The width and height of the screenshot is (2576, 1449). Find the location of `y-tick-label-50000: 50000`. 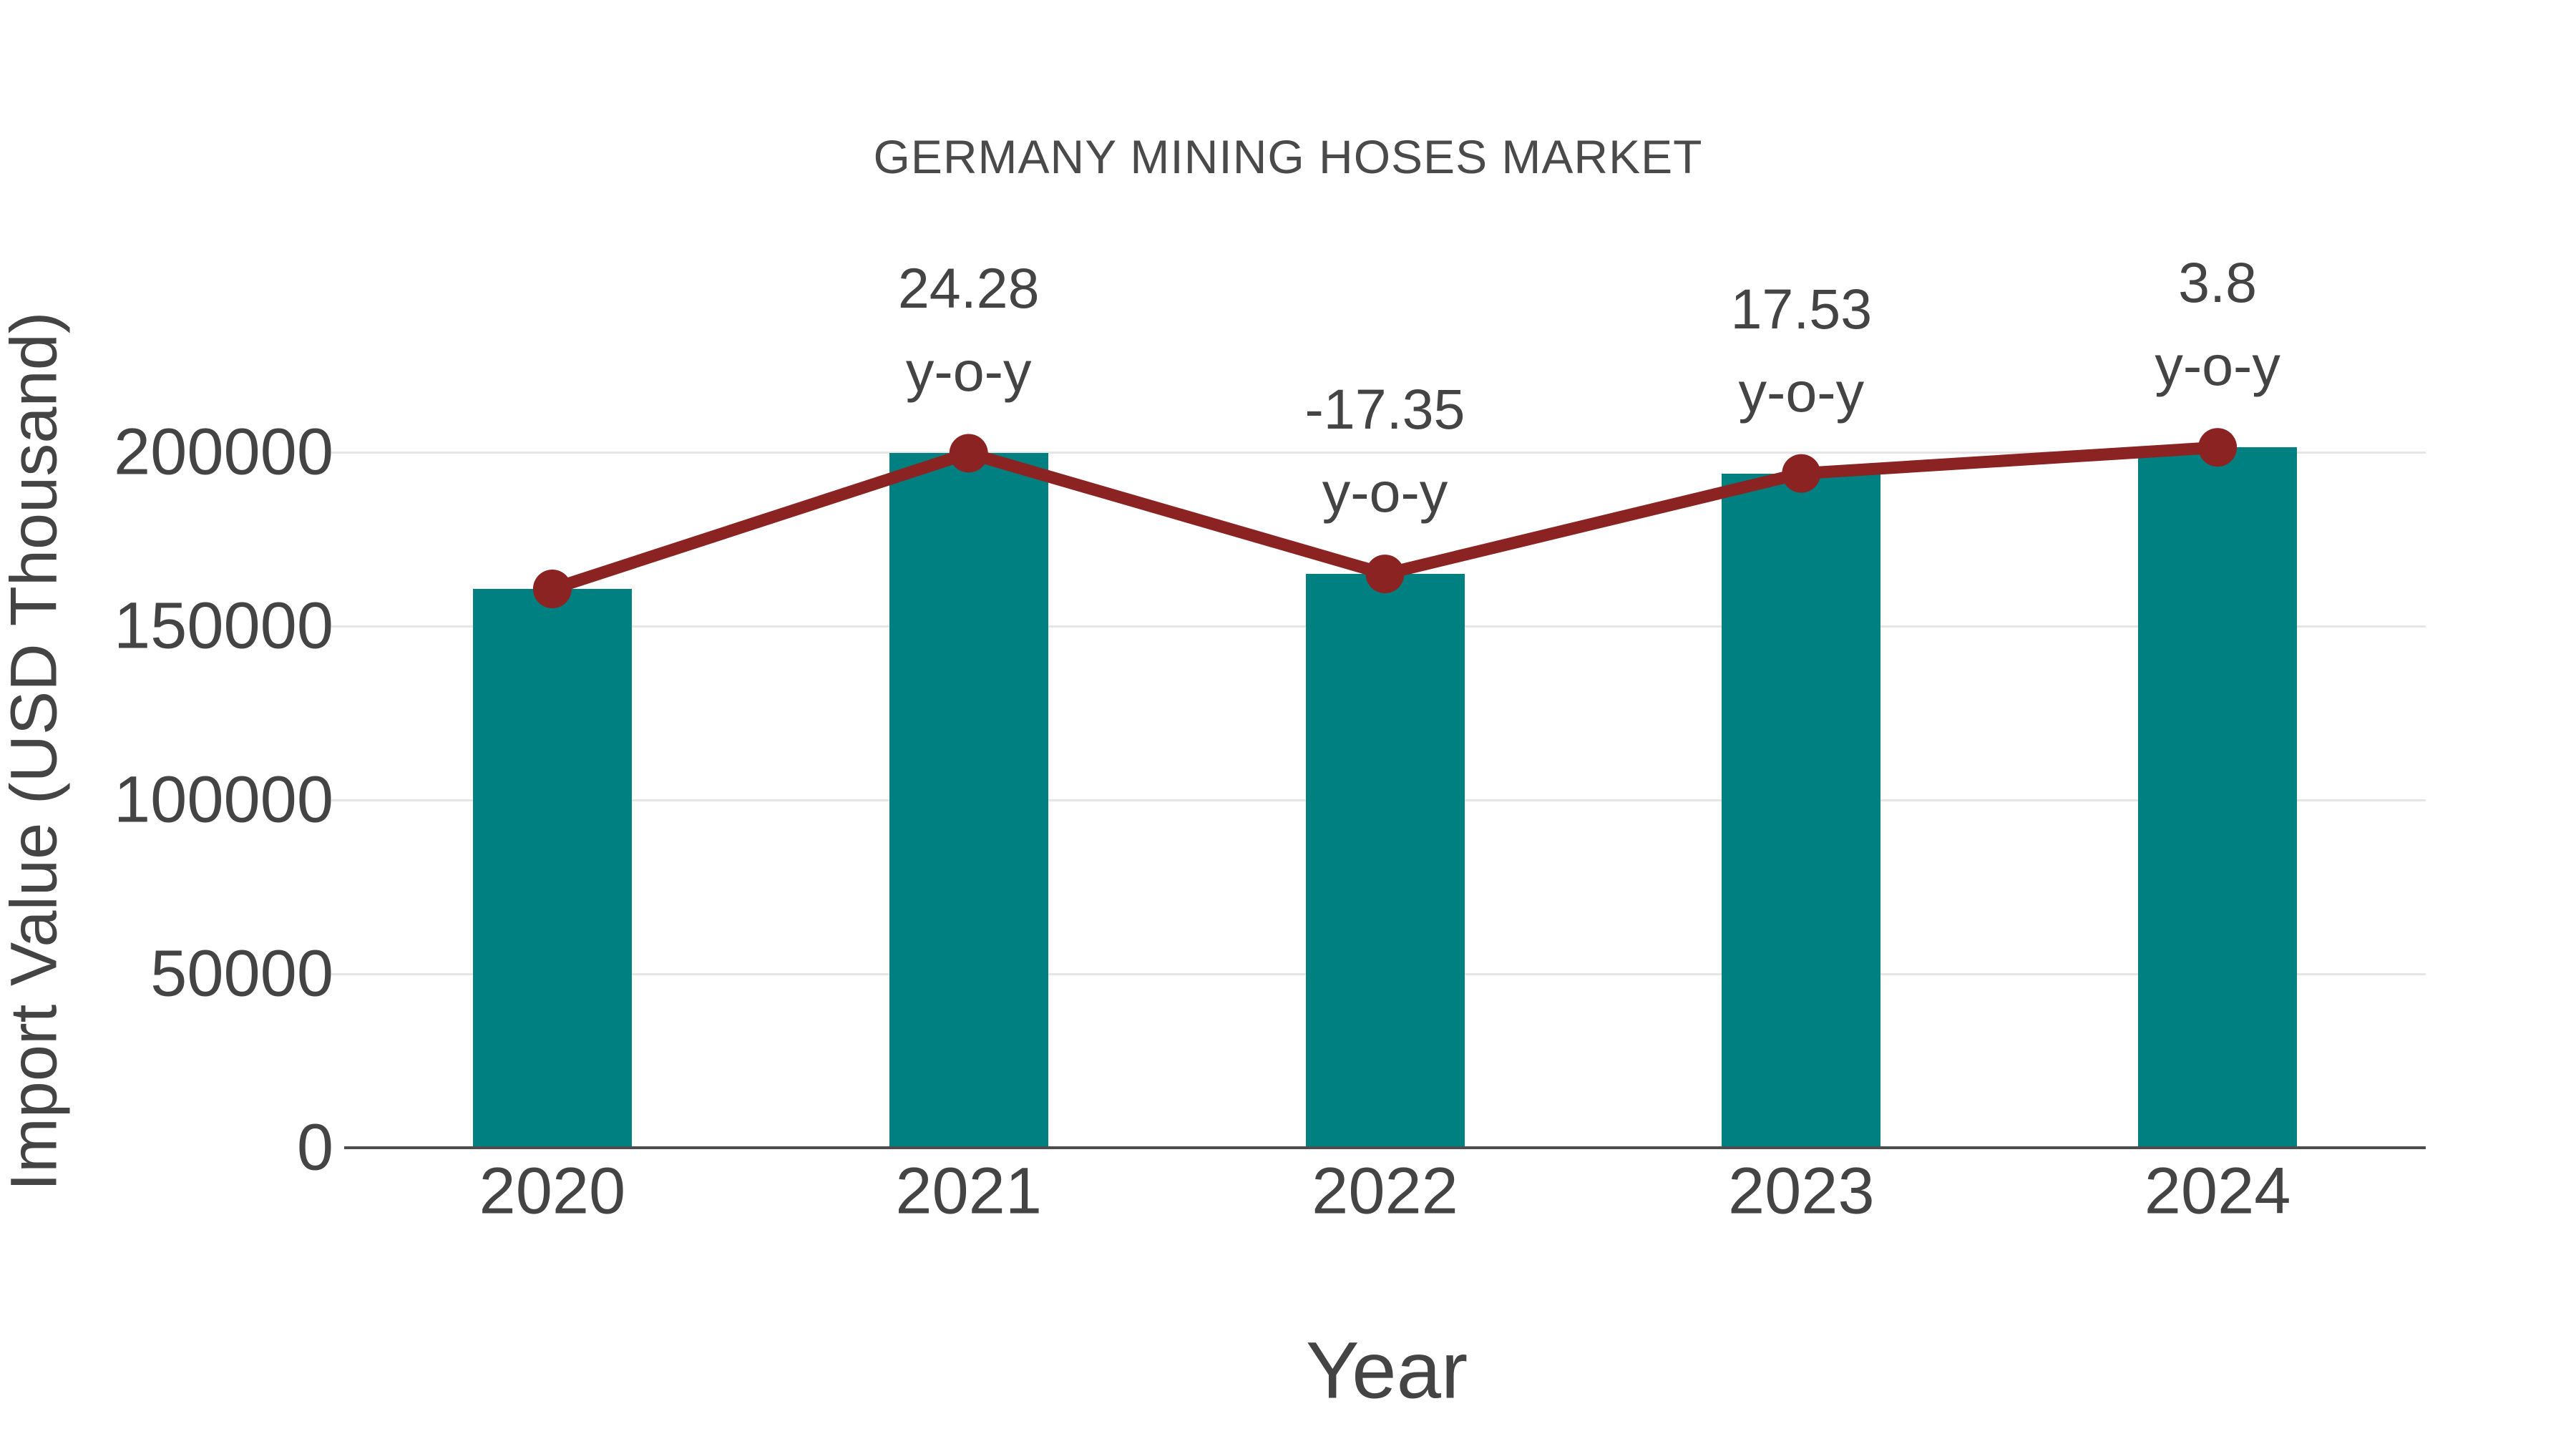

y-tick-label-50000: 50000 is located at coordinates (241, 973).